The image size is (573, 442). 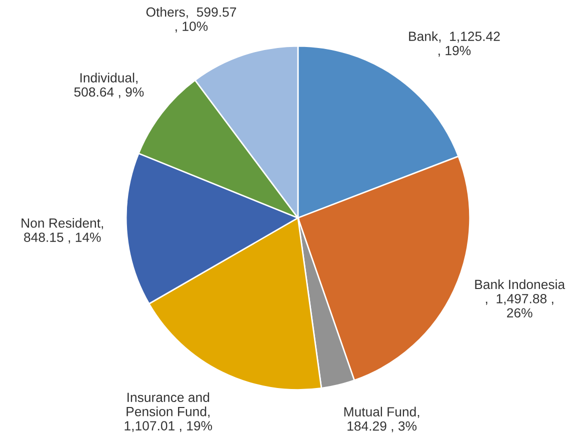 I want to click on slice-label: Individual, 508.64 , 9%, so click(x=109, y=85).